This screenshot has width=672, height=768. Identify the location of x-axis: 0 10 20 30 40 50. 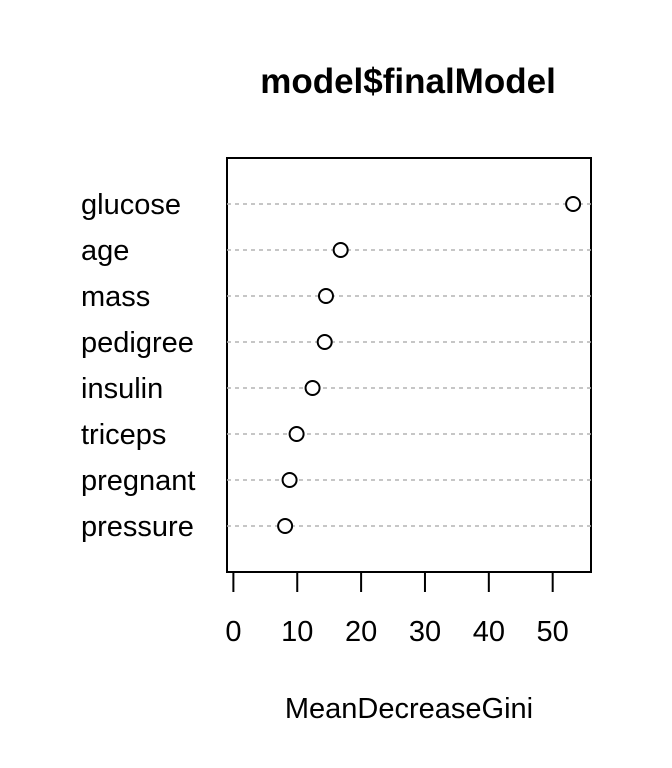
(397, 609).